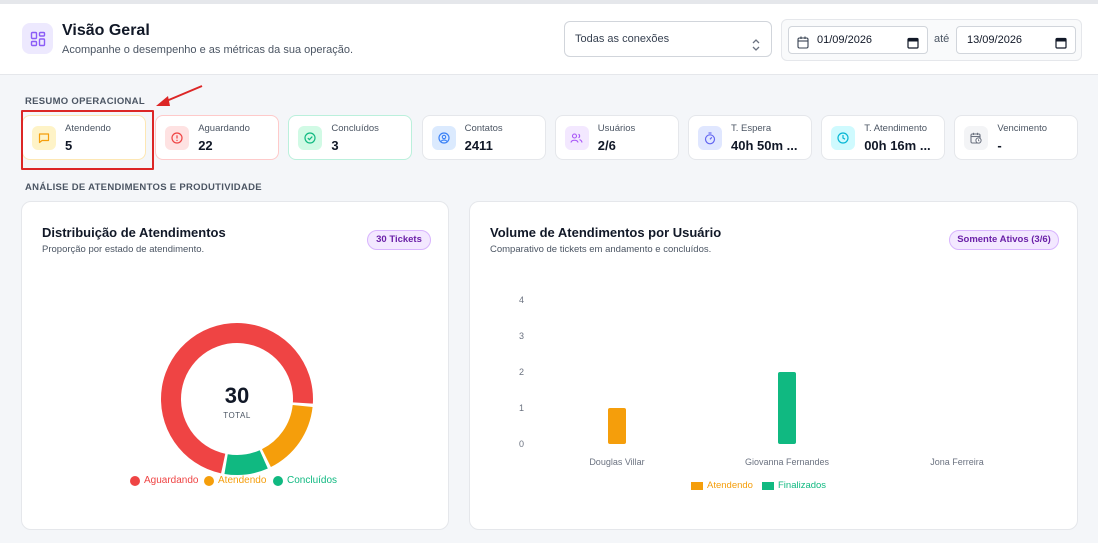 This screenshot has height=543, width=1098. I want to click on kpi-label: Concluídos, so click(355, 128).